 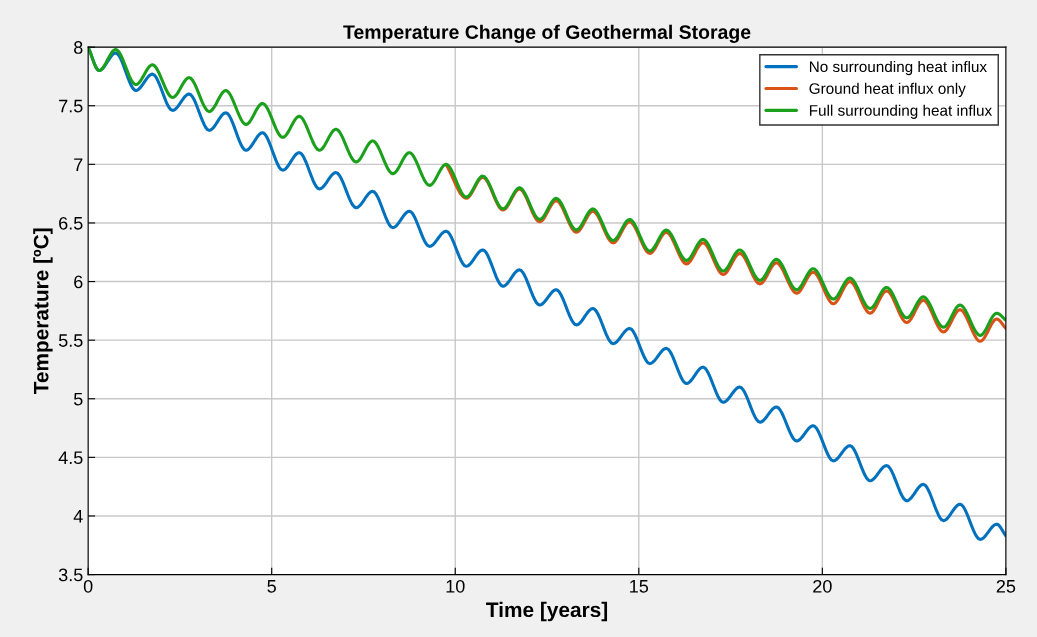 I want to click on y-tick-label: 3.5, so click(x=70, y=575).